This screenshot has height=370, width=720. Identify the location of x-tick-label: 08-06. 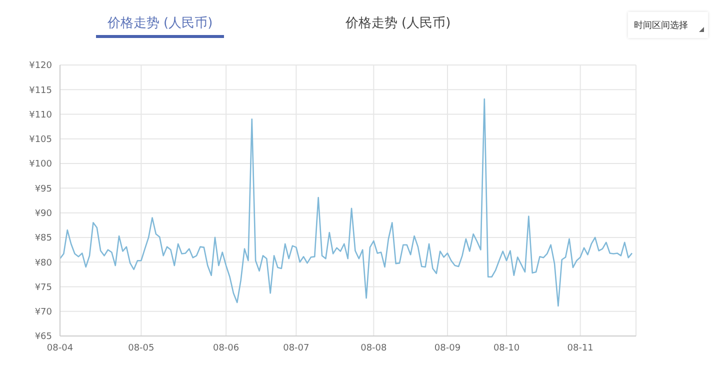
(226, 348).